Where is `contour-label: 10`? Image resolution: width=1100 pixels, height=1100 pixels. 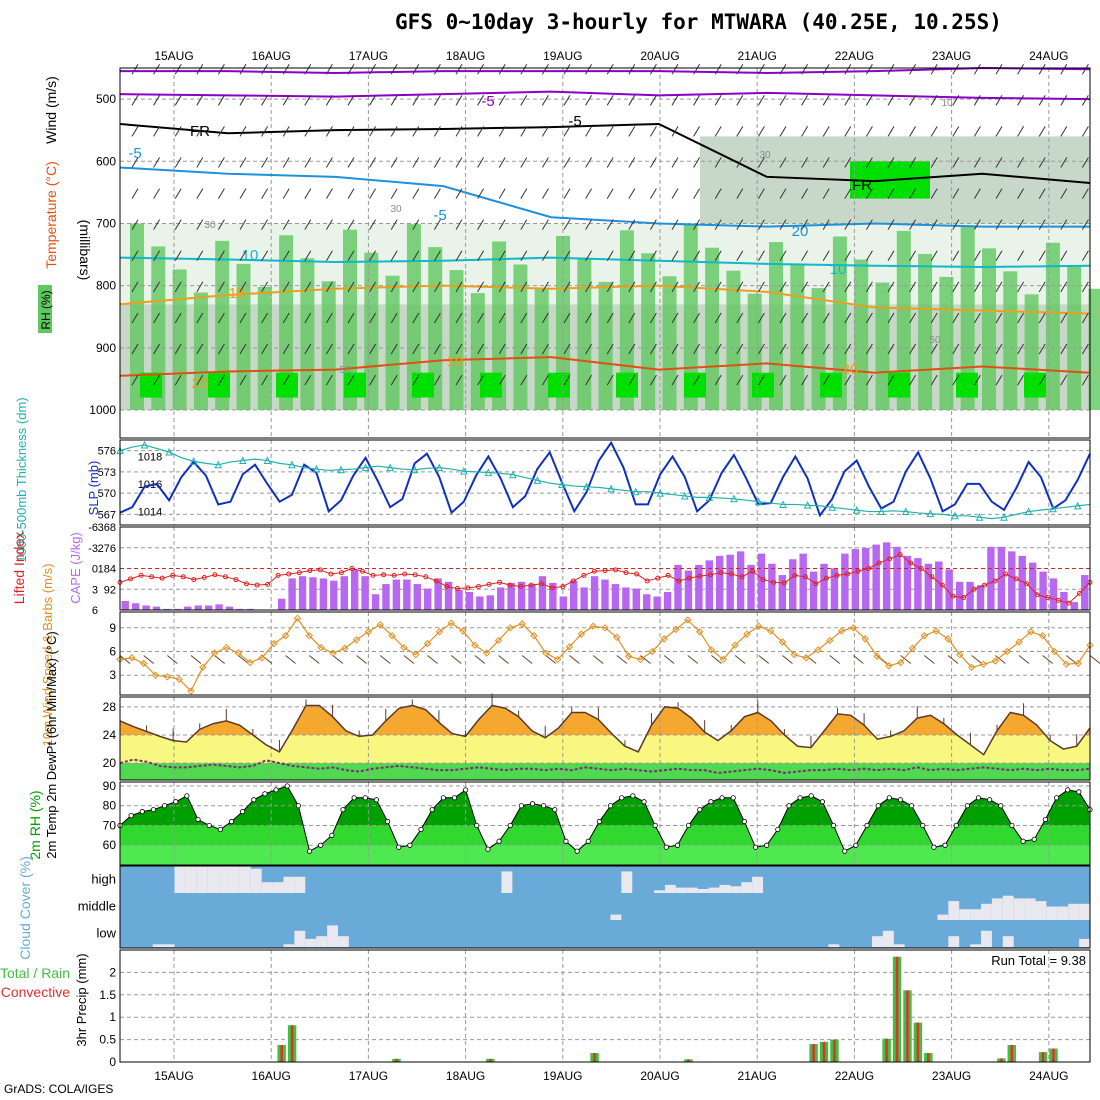 contour-label: 10 is located at coordinates (250, 255).